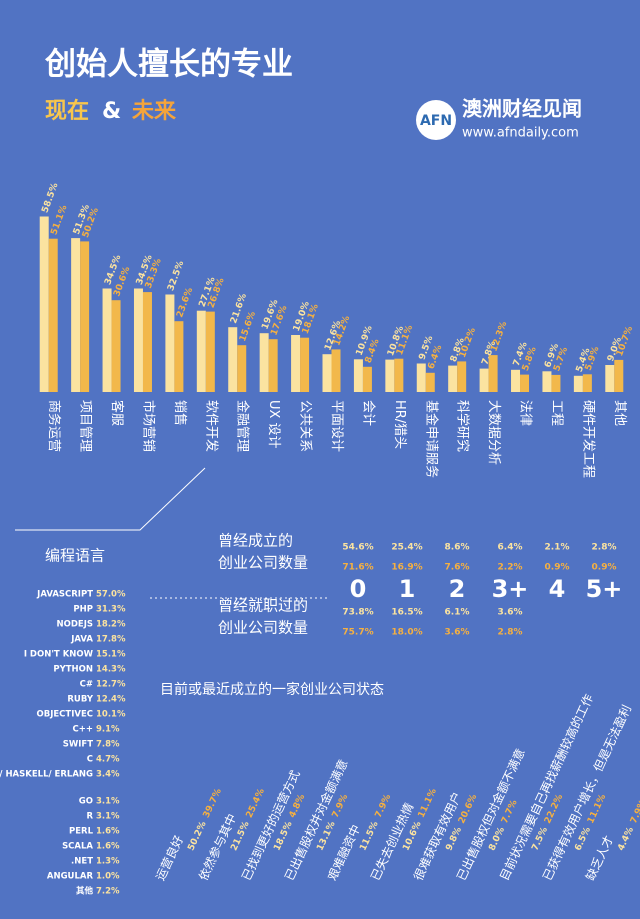 This screenshot has width=640, height=919. I want to click on title: 创始人擅长的专业, so click(168, 65).